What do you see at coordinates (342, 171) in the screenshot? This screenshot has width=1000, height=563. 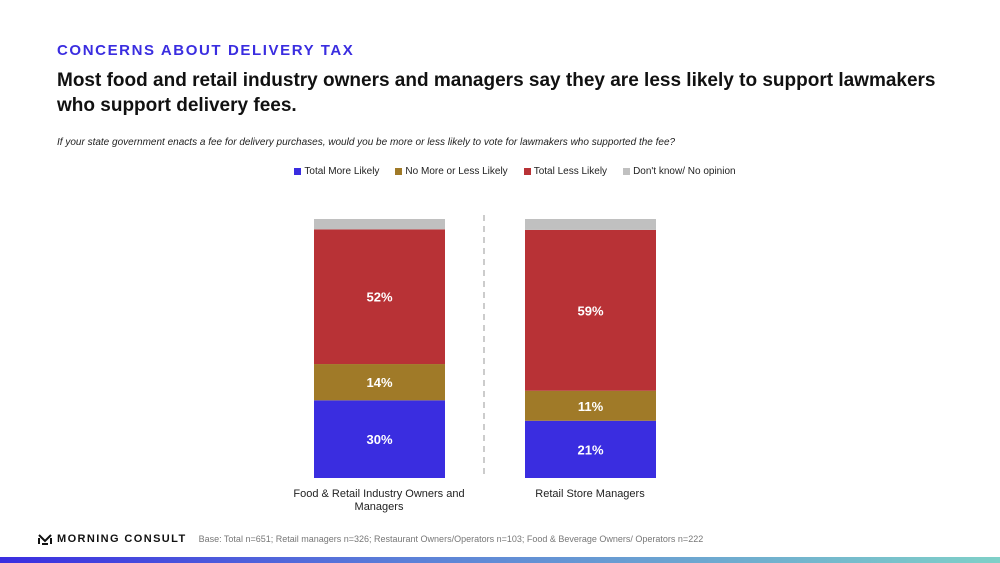 I see `legend-label: Total More Likely` at bounding box center [342, 171].